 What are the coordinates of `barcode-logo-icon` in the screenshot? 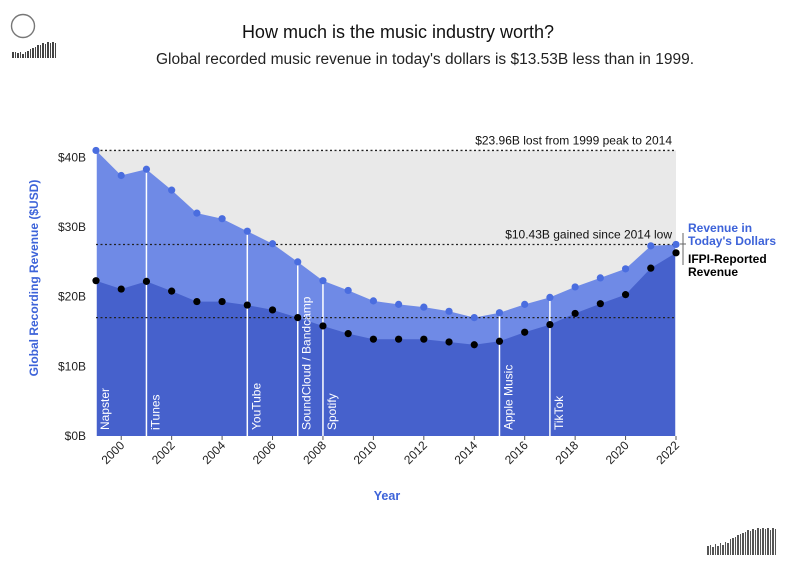 It's located at (741, 541).